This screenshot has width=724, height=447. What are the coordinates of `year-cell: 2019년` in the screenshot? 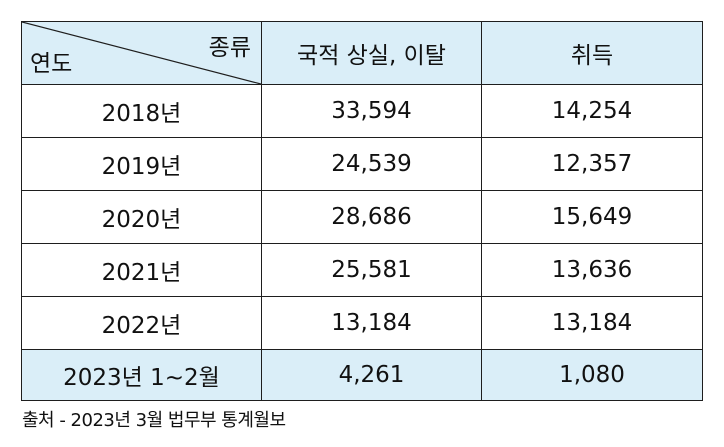 It's located at (141, 164).